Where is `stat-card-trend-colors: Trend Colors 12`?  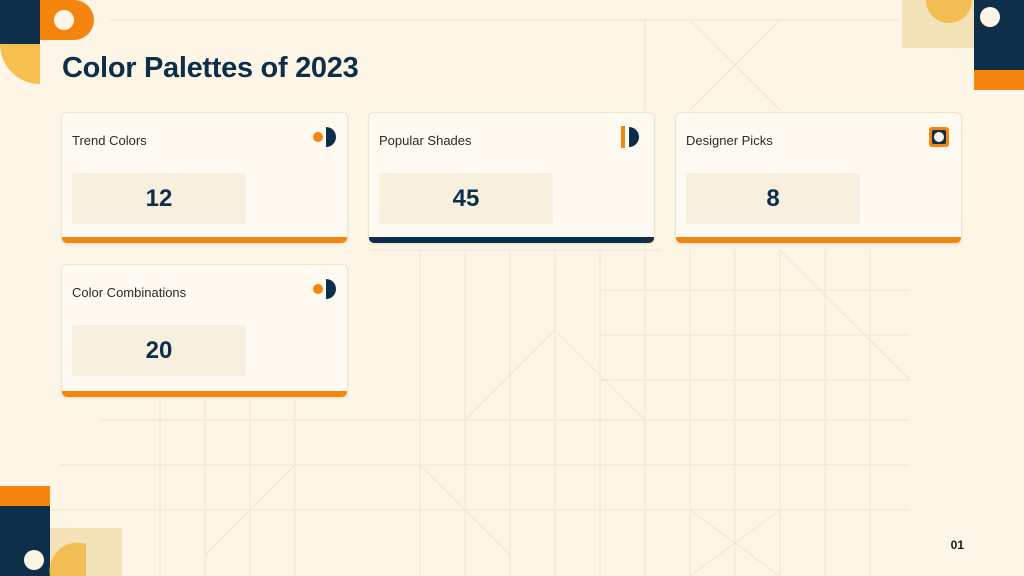
stat-card-trend-colors: Trend Colors 12 is located at coordinates (204, 178).